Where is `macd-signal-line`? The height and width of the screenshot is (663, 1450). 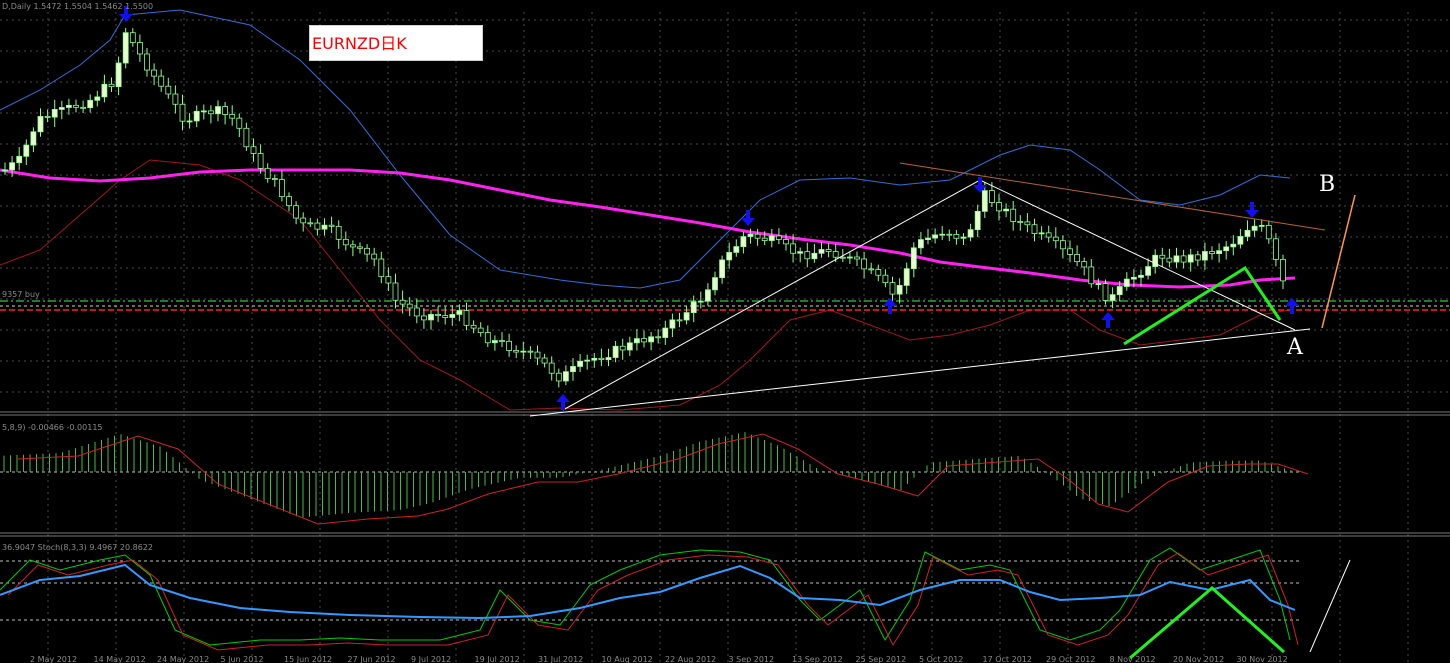
macd-signal-line is located at coordinates (663, 479).